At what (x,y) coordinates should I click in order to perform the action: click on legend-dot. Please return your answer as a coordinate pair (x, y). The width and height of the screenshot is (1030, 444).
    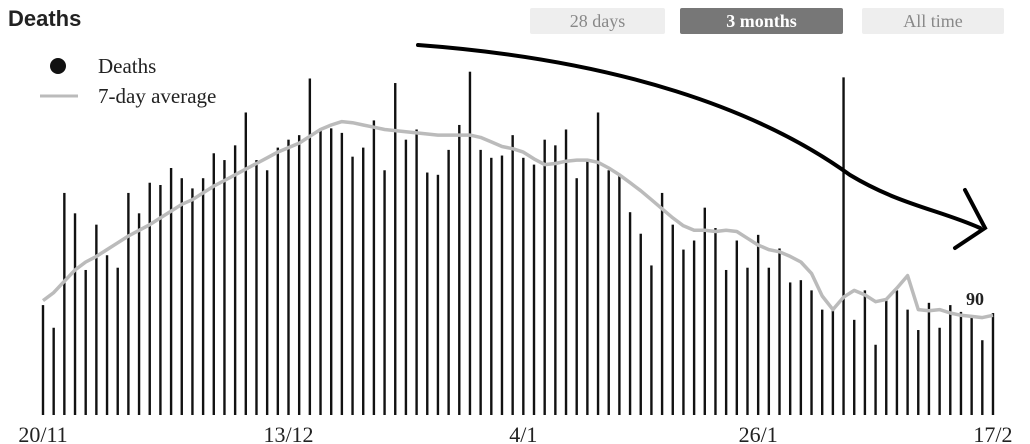
    Looking at the image, I should click on (58, 66).